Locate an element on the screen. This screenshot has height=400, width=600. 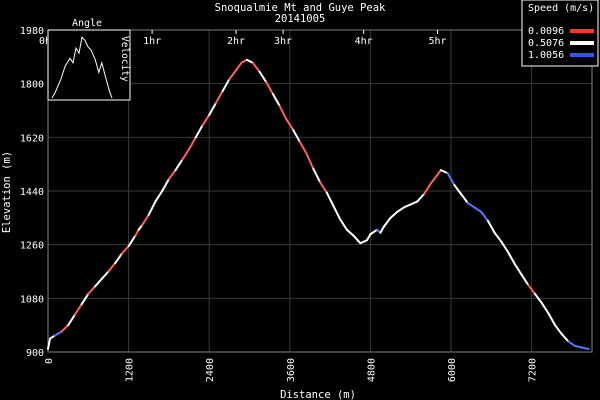
time-tick-label: 4hr is located at coordinates (364, 41).